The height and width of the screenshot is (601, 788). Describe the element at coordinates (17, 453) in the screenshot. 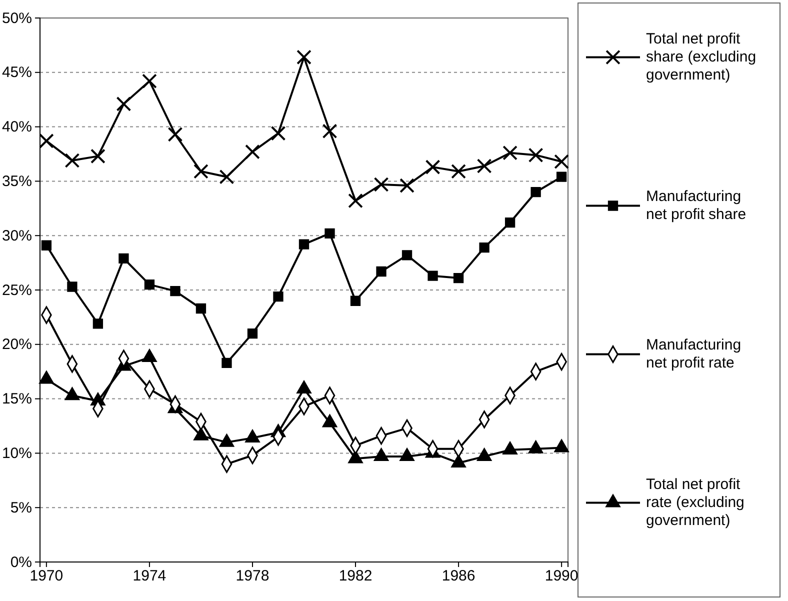

I see `y-tick-label: 10%` at that location.